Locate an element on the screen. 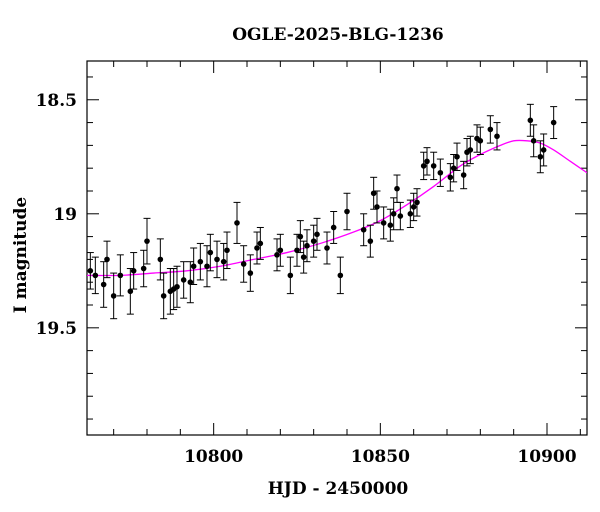 Image resolution: width=600 pixels, height=512 pixels. x-tick-label: 10800 is located at coordinates (213, 457).